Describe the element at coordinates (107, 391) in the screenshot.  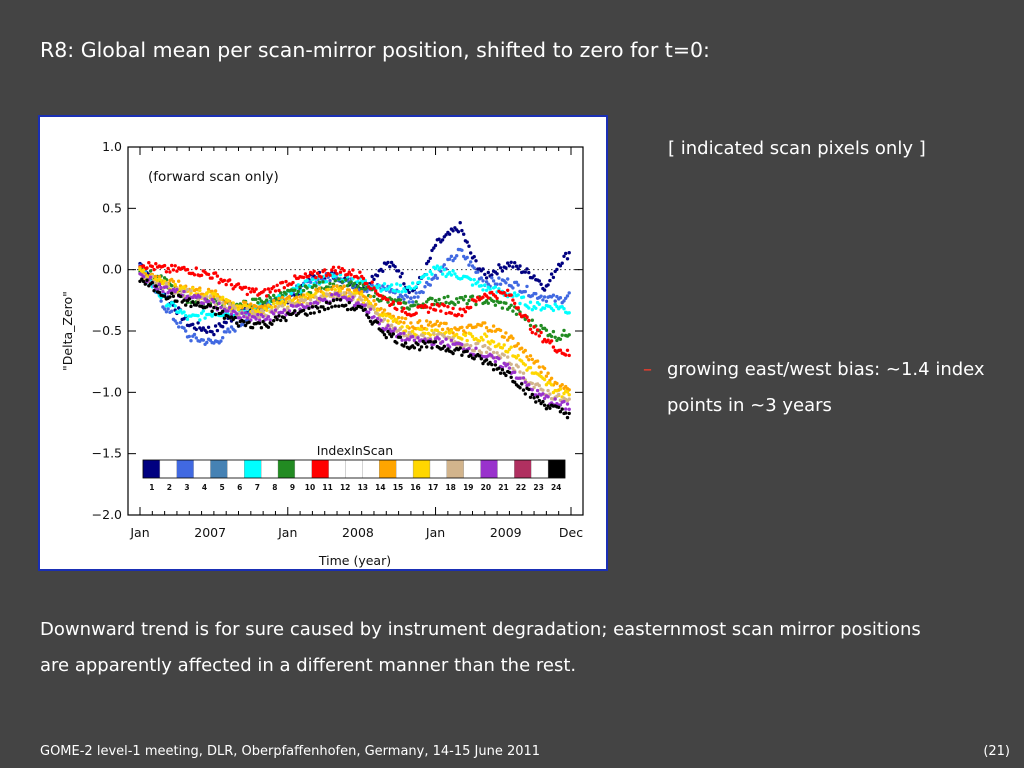
I see `y-tick-label: −1.0` at that location.